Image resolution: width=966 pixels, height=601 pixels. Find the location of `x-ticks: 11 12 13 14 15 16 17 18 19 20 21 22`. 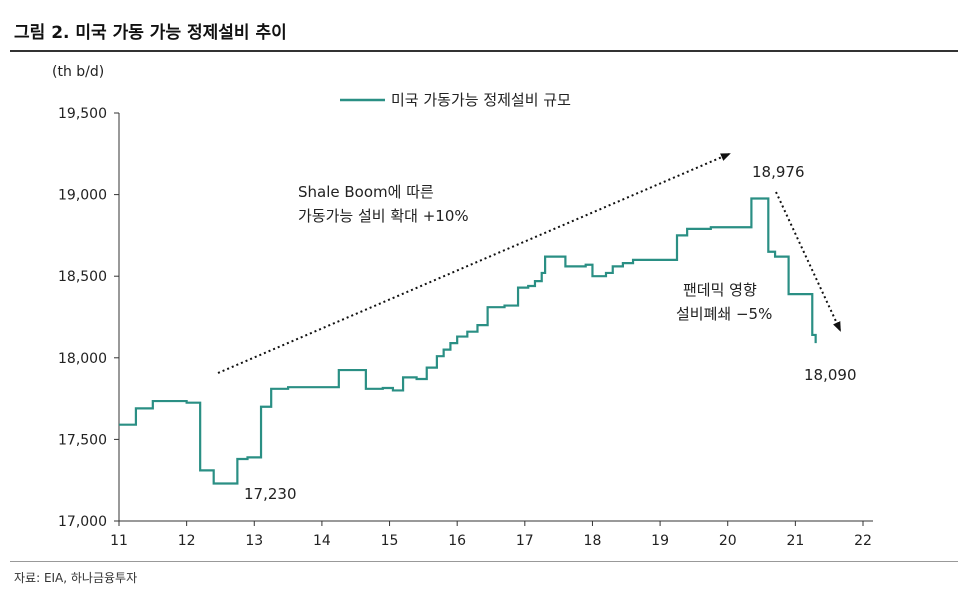

x-ticks: 11 12 13 14 15 16 17 18 19 20 21 22 is located at coordinates (491, 535).